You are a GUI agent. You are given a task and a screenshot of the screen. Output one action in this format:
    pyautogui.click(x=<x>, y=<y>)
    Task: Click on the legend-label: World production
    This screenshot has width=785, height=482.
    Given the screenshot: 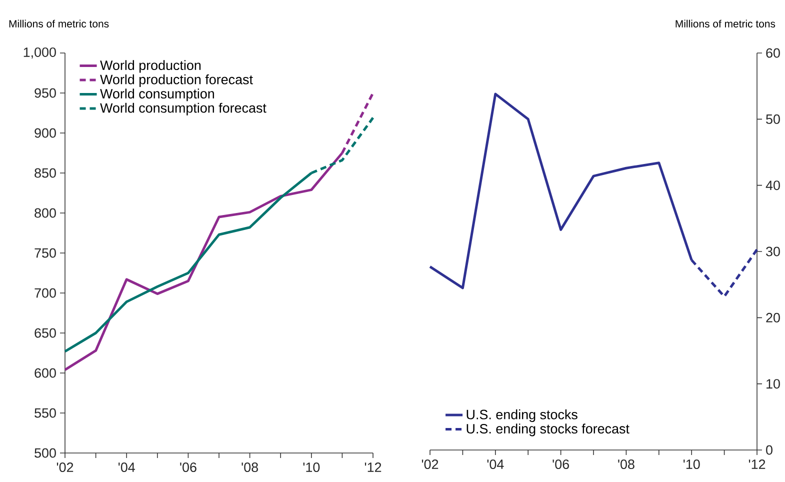 What is the action you would take?
    pyautogui.click(x=150, y=66)
    